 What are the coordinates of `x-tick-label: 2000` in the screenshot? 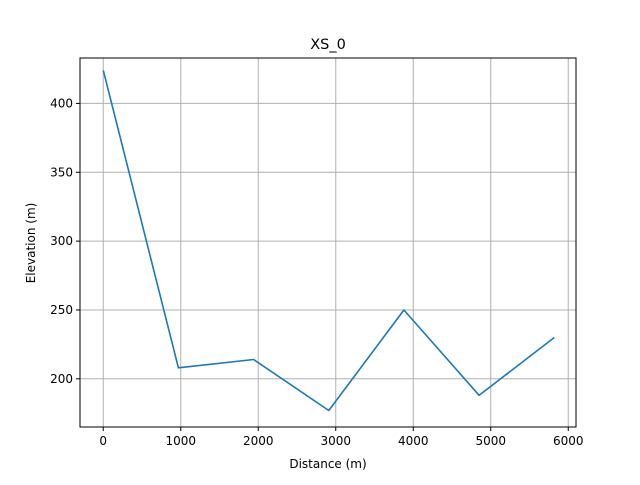 It's located at (258, 441).